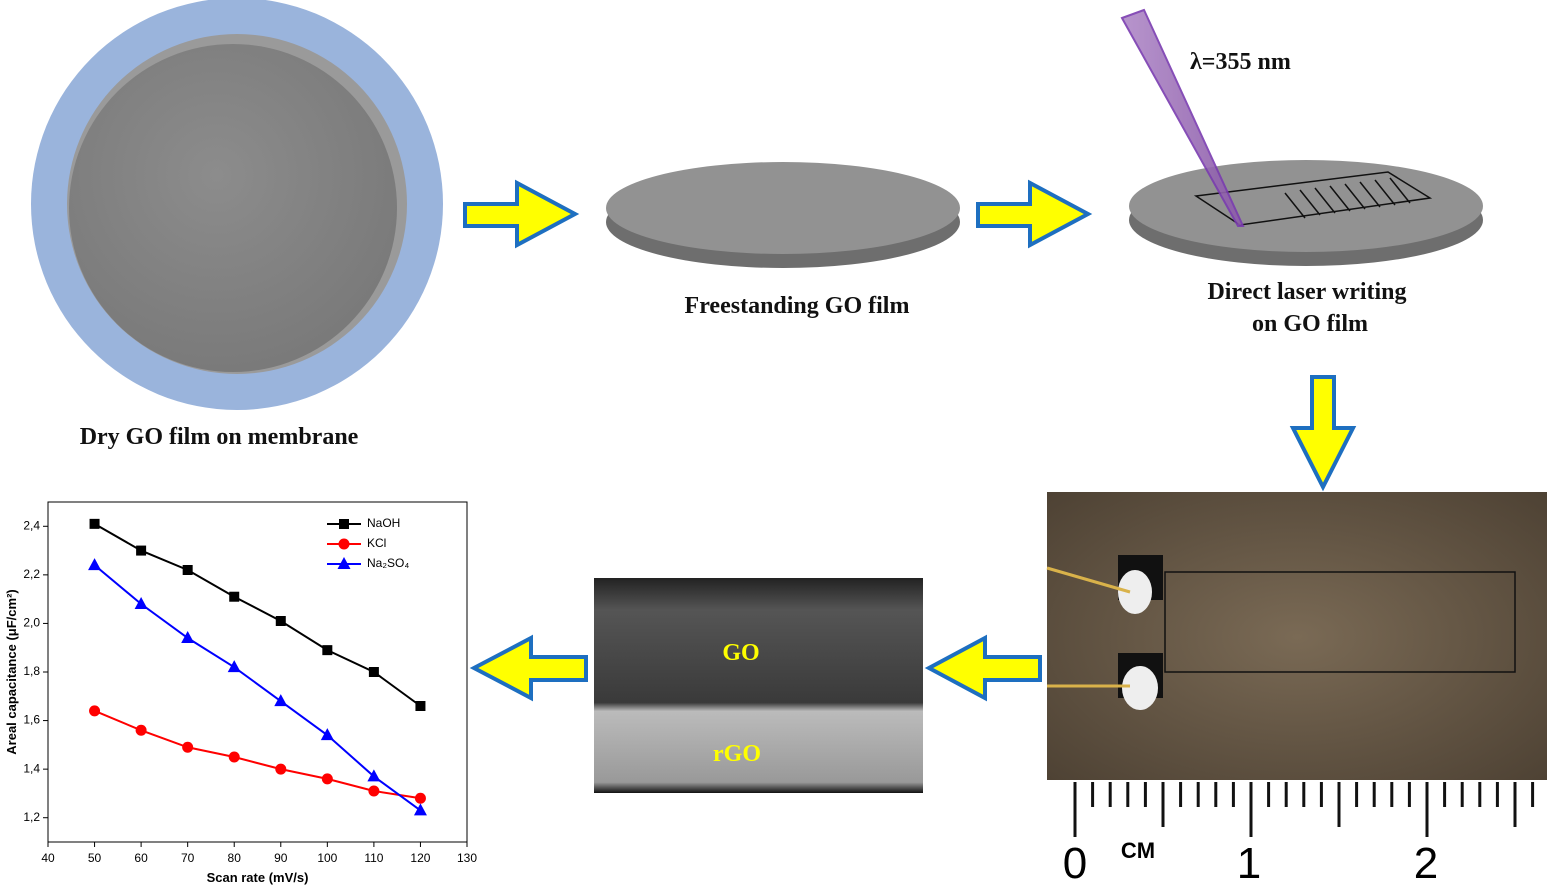  I want to click on legend-label: NaOH, so click(383, 523).